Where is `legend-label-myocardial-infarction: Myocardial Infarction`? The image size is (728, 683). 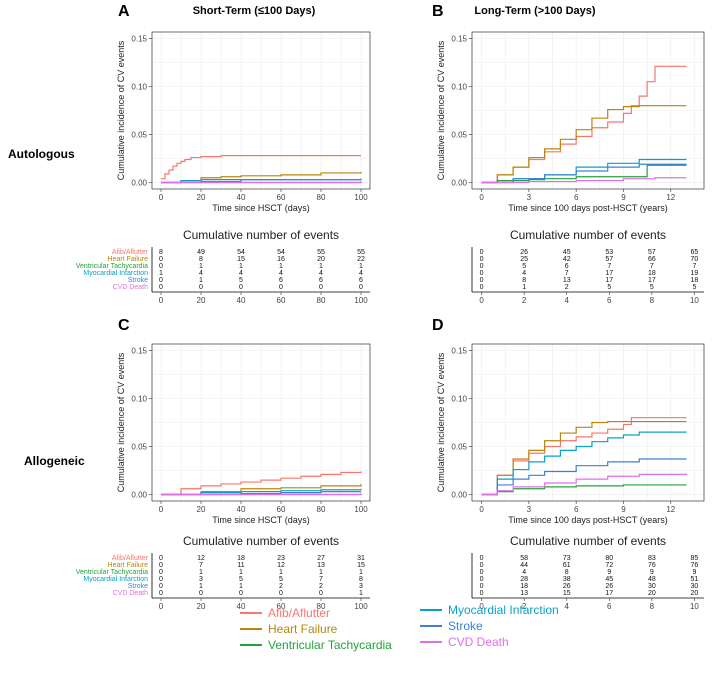 legend-label-myocardial-infarction: Myocardial Infarction is located at coordinates (503, 610).